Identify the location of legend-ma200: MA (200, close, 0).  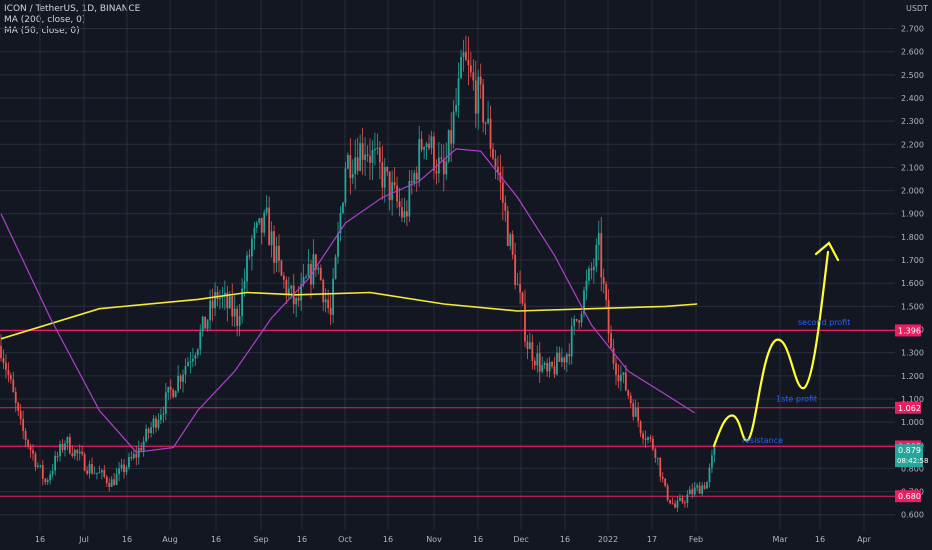
(45, 20).